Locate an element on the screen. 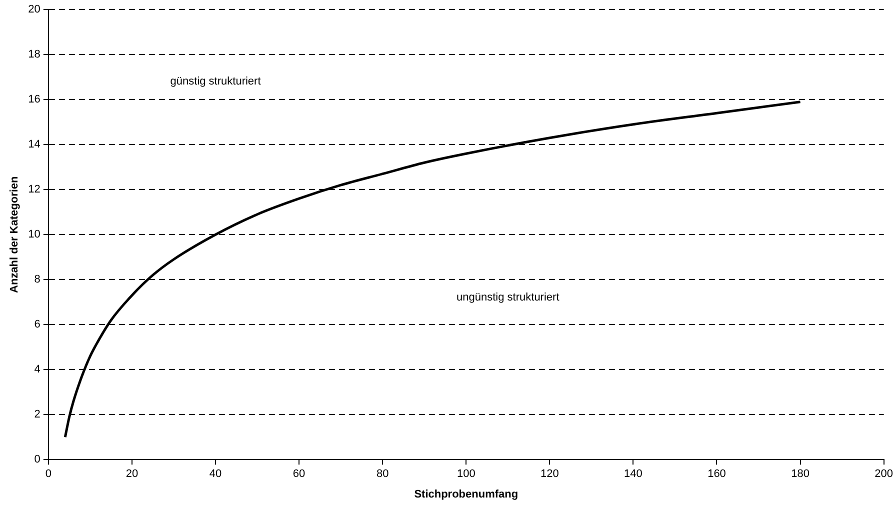  x-tick-label: 60 is located at coordinates (299, 474).